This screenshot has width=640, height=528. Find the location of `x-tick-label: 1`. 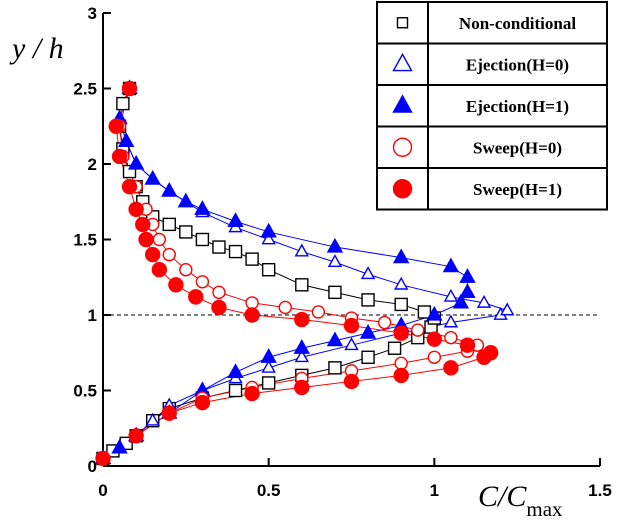

x-tick-label: 1 is located at coordinates (434, 490).